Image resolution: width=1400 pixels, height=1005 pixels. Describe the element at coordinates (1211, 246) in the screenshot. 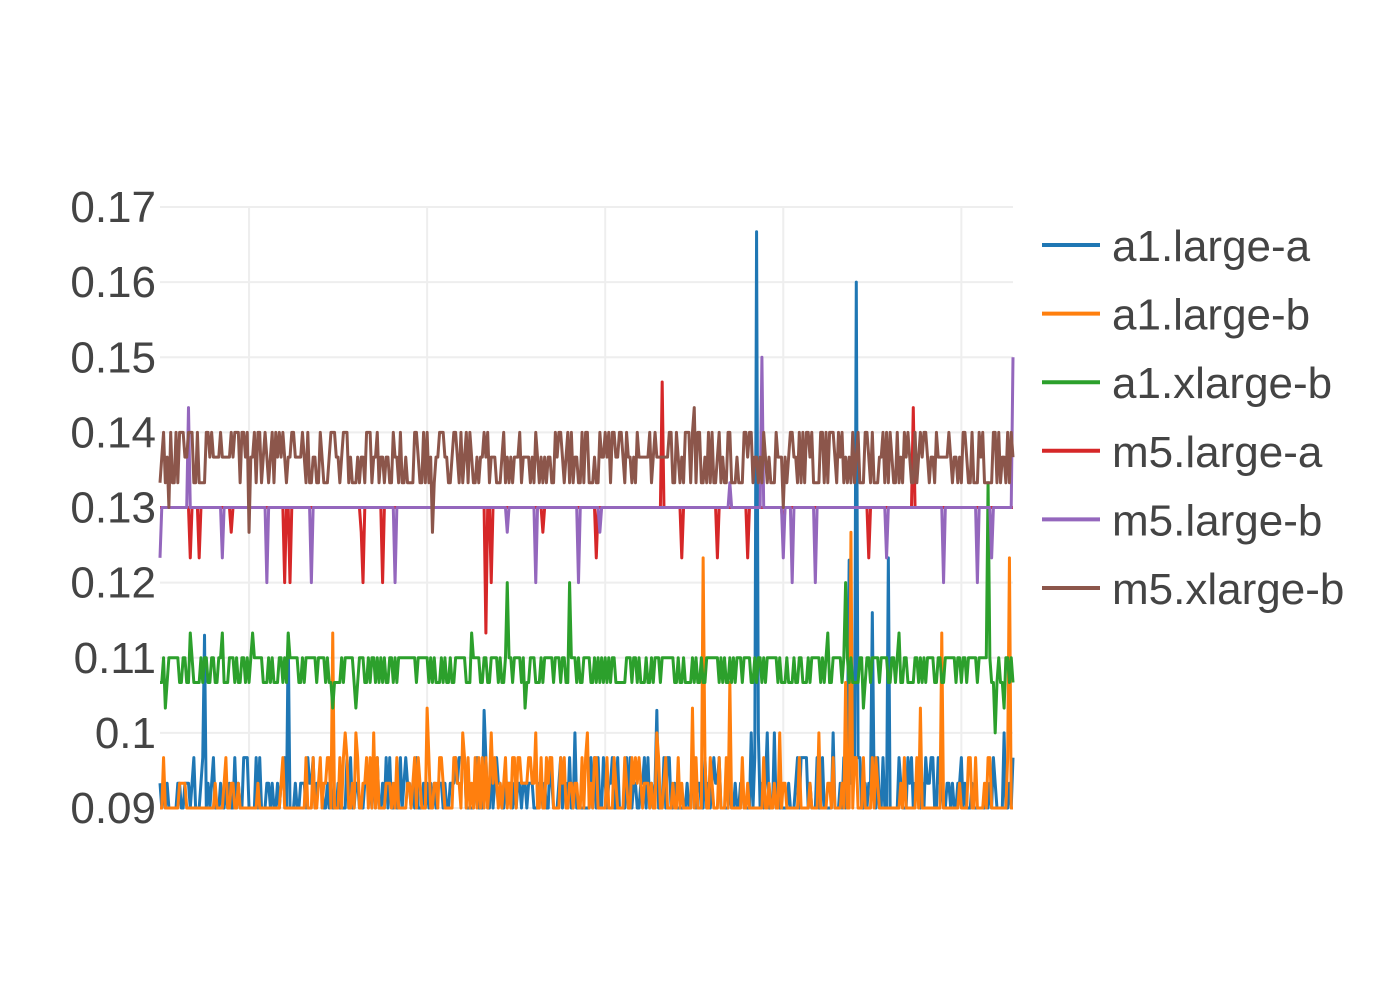

I see `legend-label: a1.large-a` at that location.